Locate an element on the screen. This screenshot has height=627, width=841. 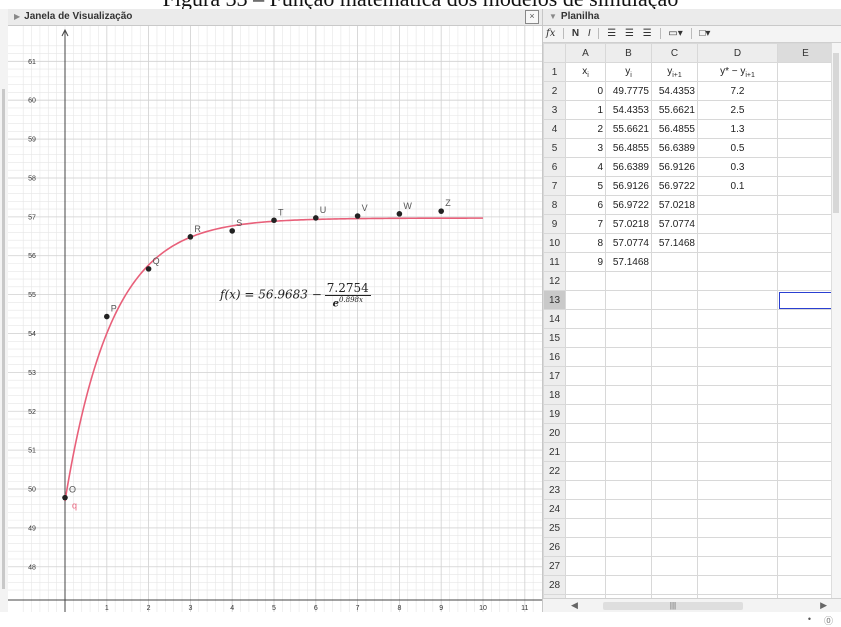
row-header: 9 is located at coordinates (554, 224).